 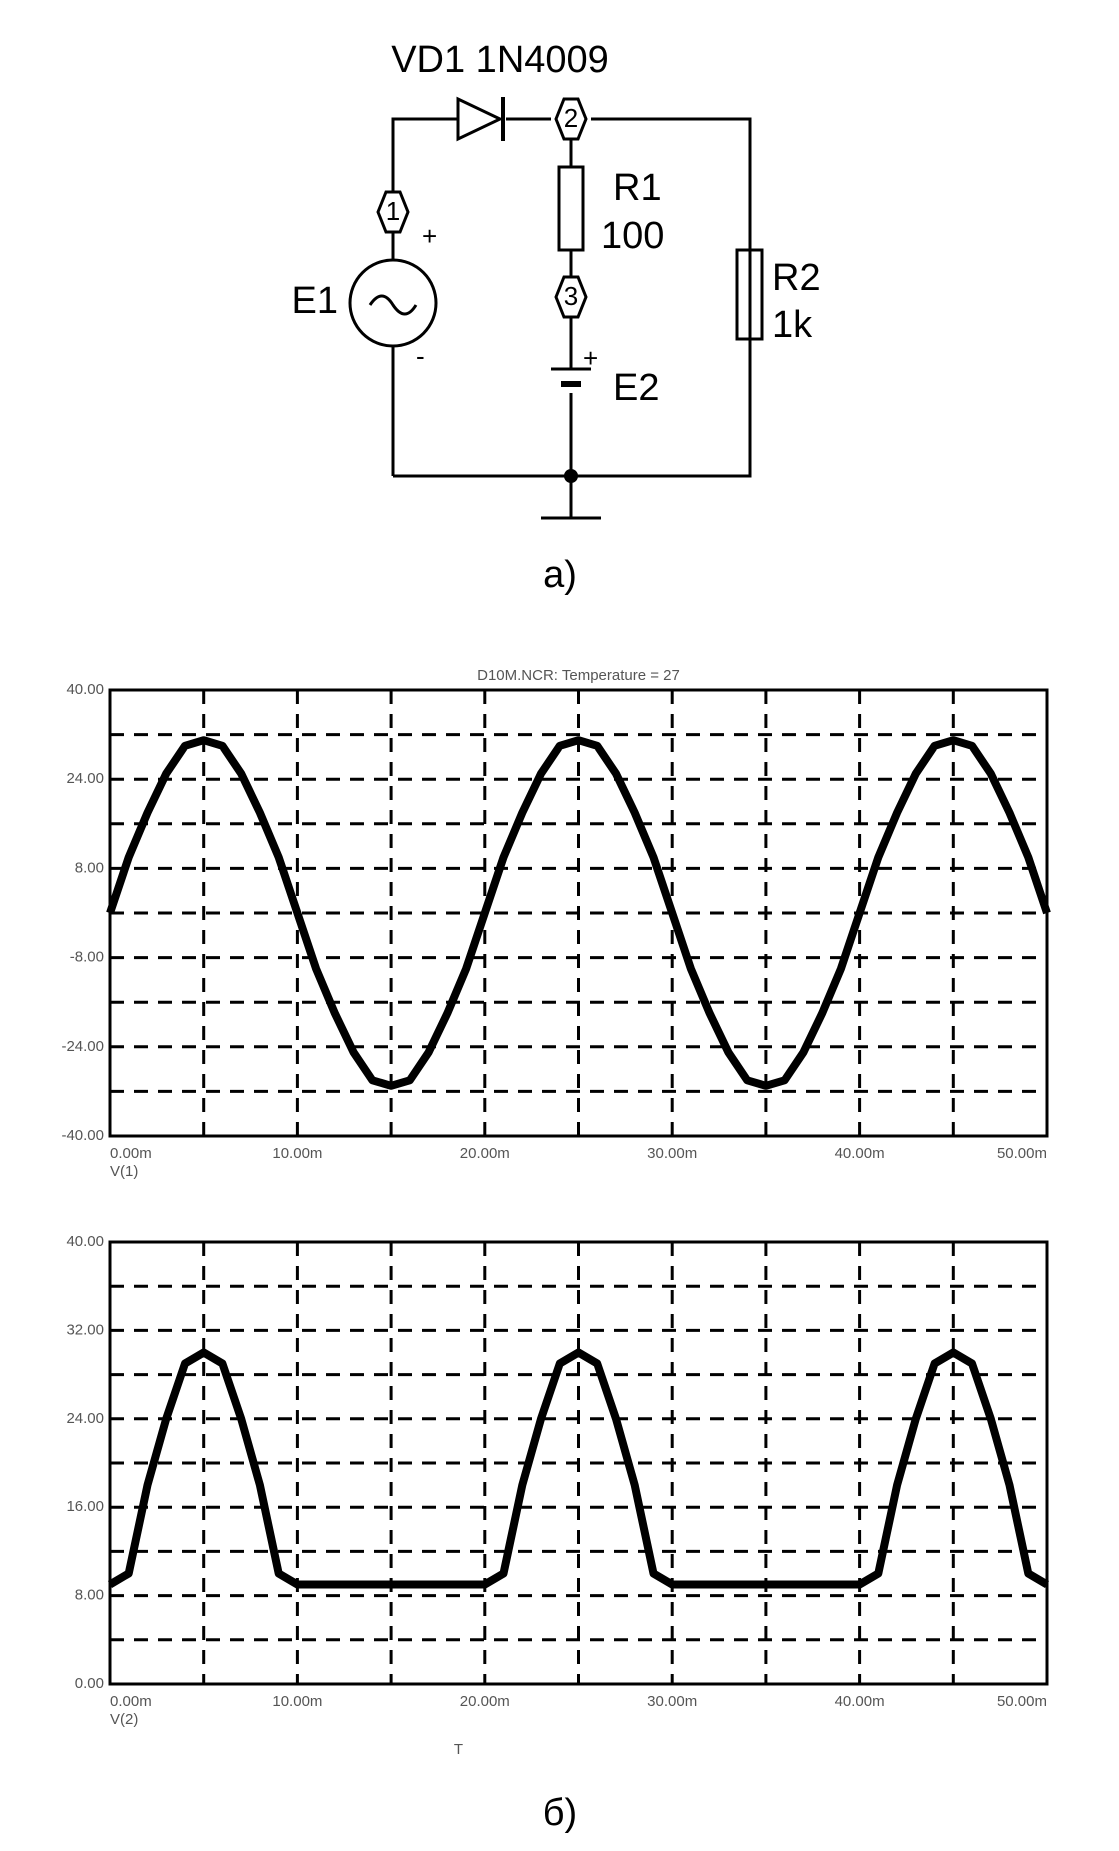 I want to click on y-tick-label: 16.00, so click(x=85, y=1506).